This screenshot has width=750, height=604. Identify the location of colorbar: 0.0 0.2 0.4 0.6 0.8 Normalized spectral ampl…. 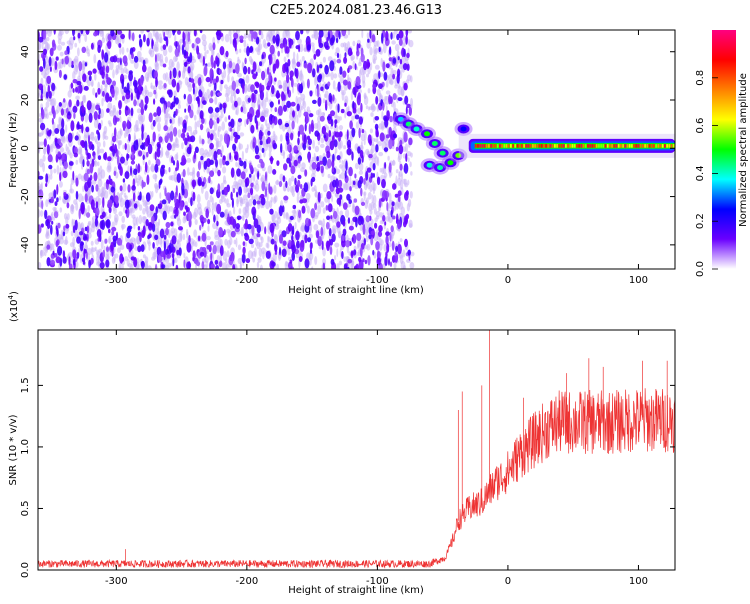
(722, 153).